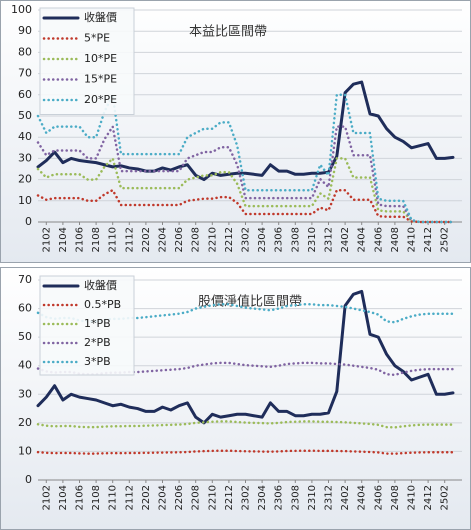 This screenshot has width=471, height=530. What do you see at coordinates (250, 302) in the screenshot?
I see `chart-title: 股價淨值比區間帶` at bounding box center [250, 302].